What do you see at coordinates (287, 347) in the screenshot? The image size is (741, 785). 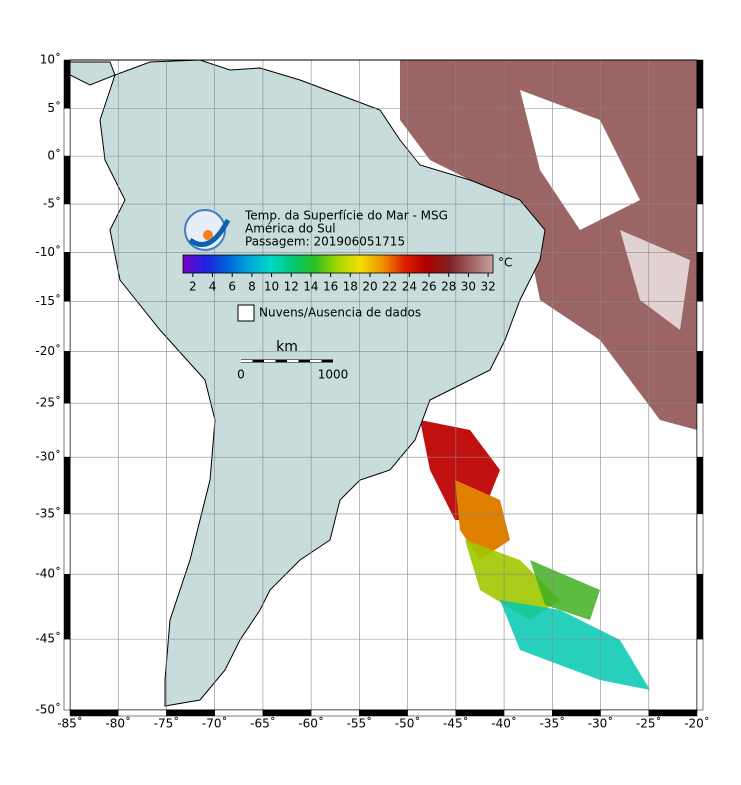 I see `scale-unit: km` at bounding box center [287, 347].